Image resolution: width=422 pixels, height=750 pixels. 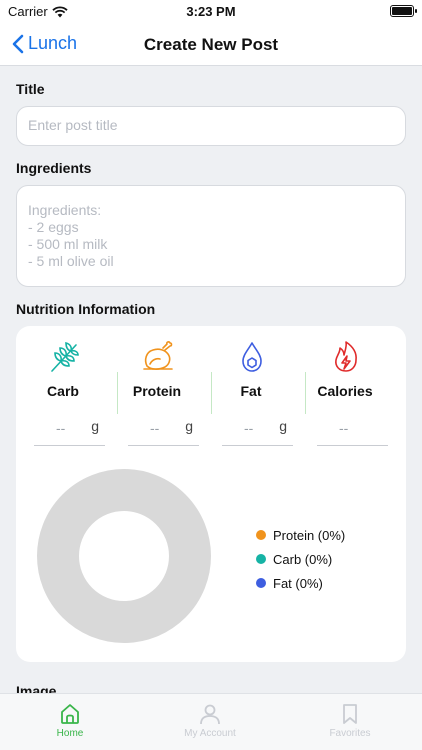 I want to click on navigation-bar: Lunch Create New Post, so click(x=211, y=45).